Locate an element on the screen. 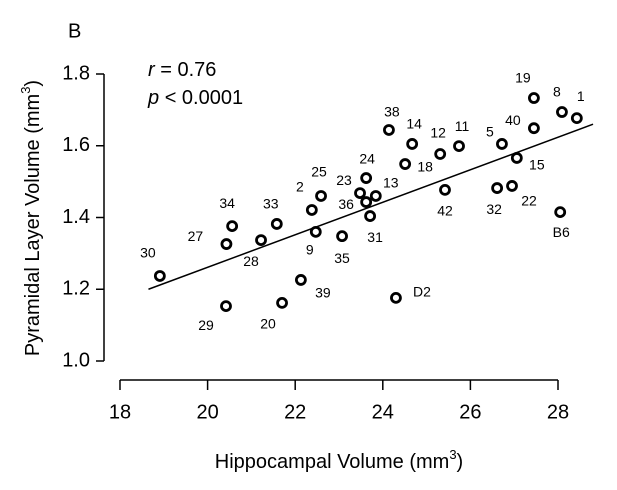  stat-p: p < 0.0001 is located at coordinates (195, 98).